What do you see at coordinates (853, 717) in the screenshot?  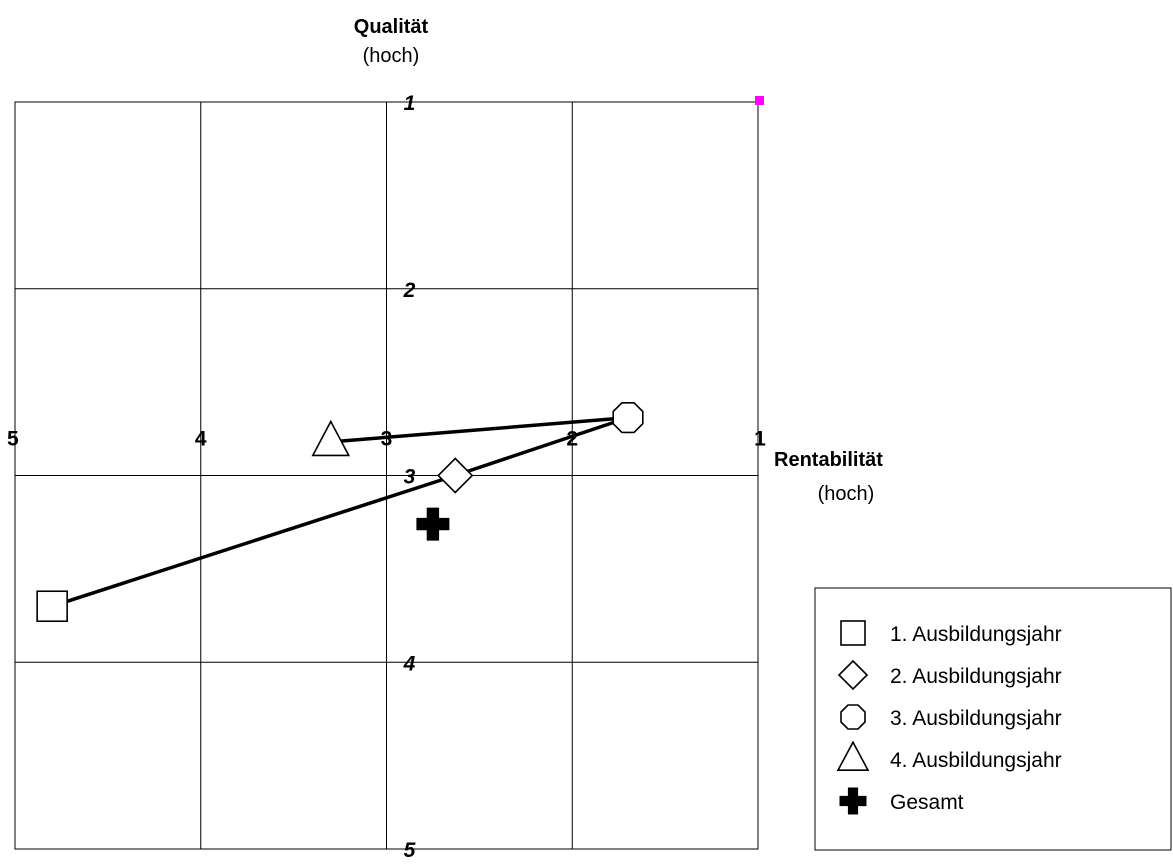 I see `legend-symbol-octagon` at bounding box center [853, 717].